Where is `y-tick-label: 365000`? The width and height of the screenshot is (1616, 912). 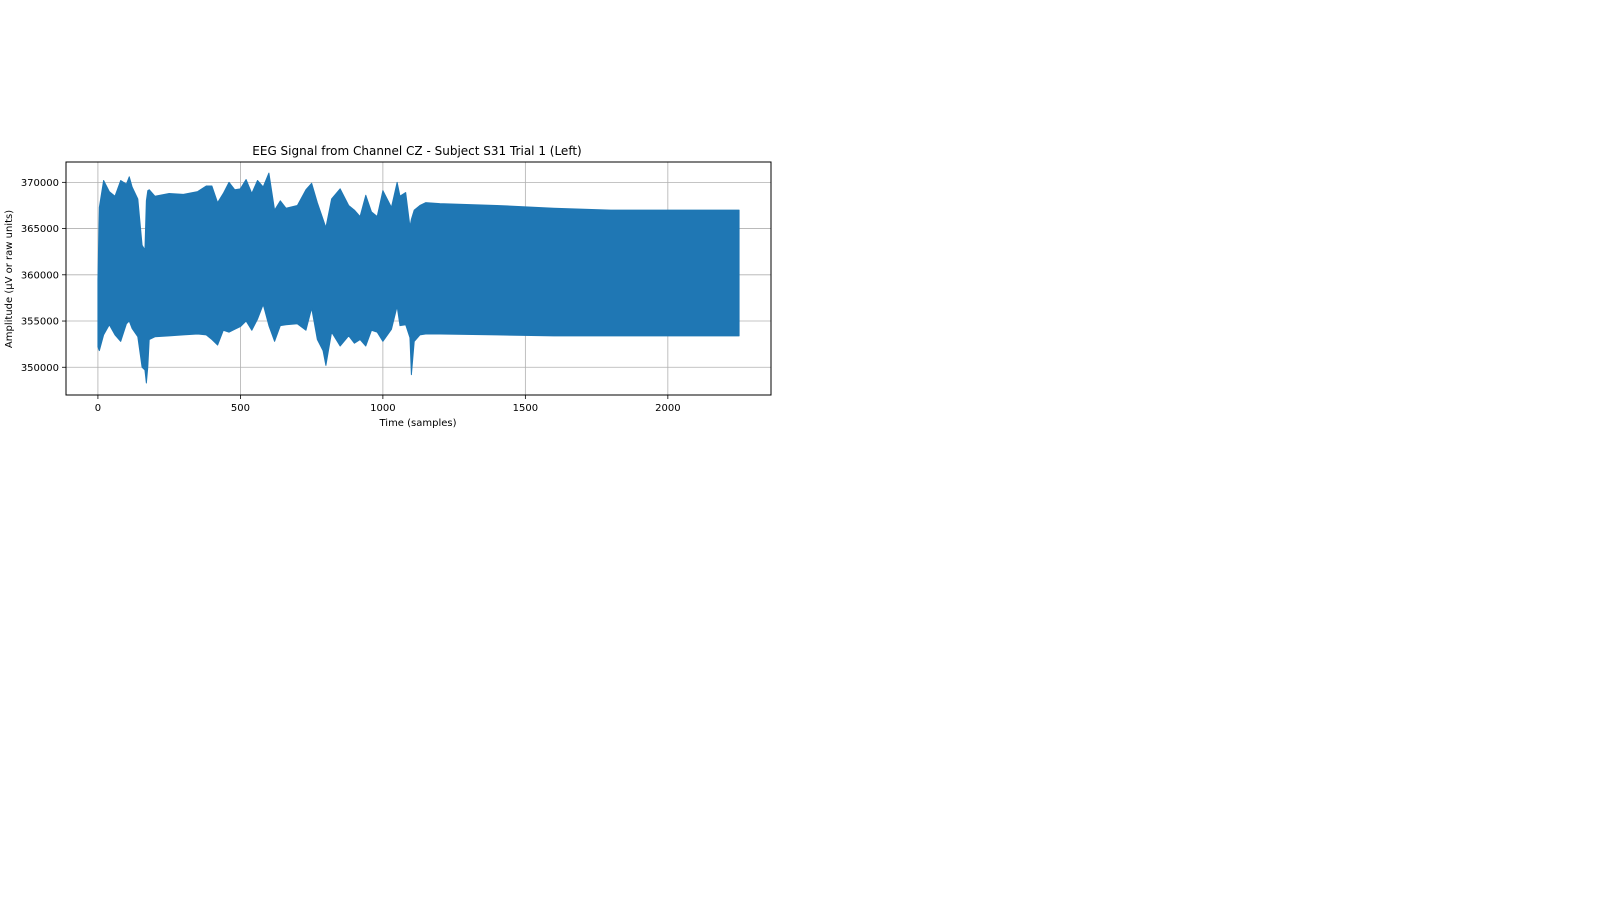
y-tick-label: 365000 is located at coordinates (40, 229).